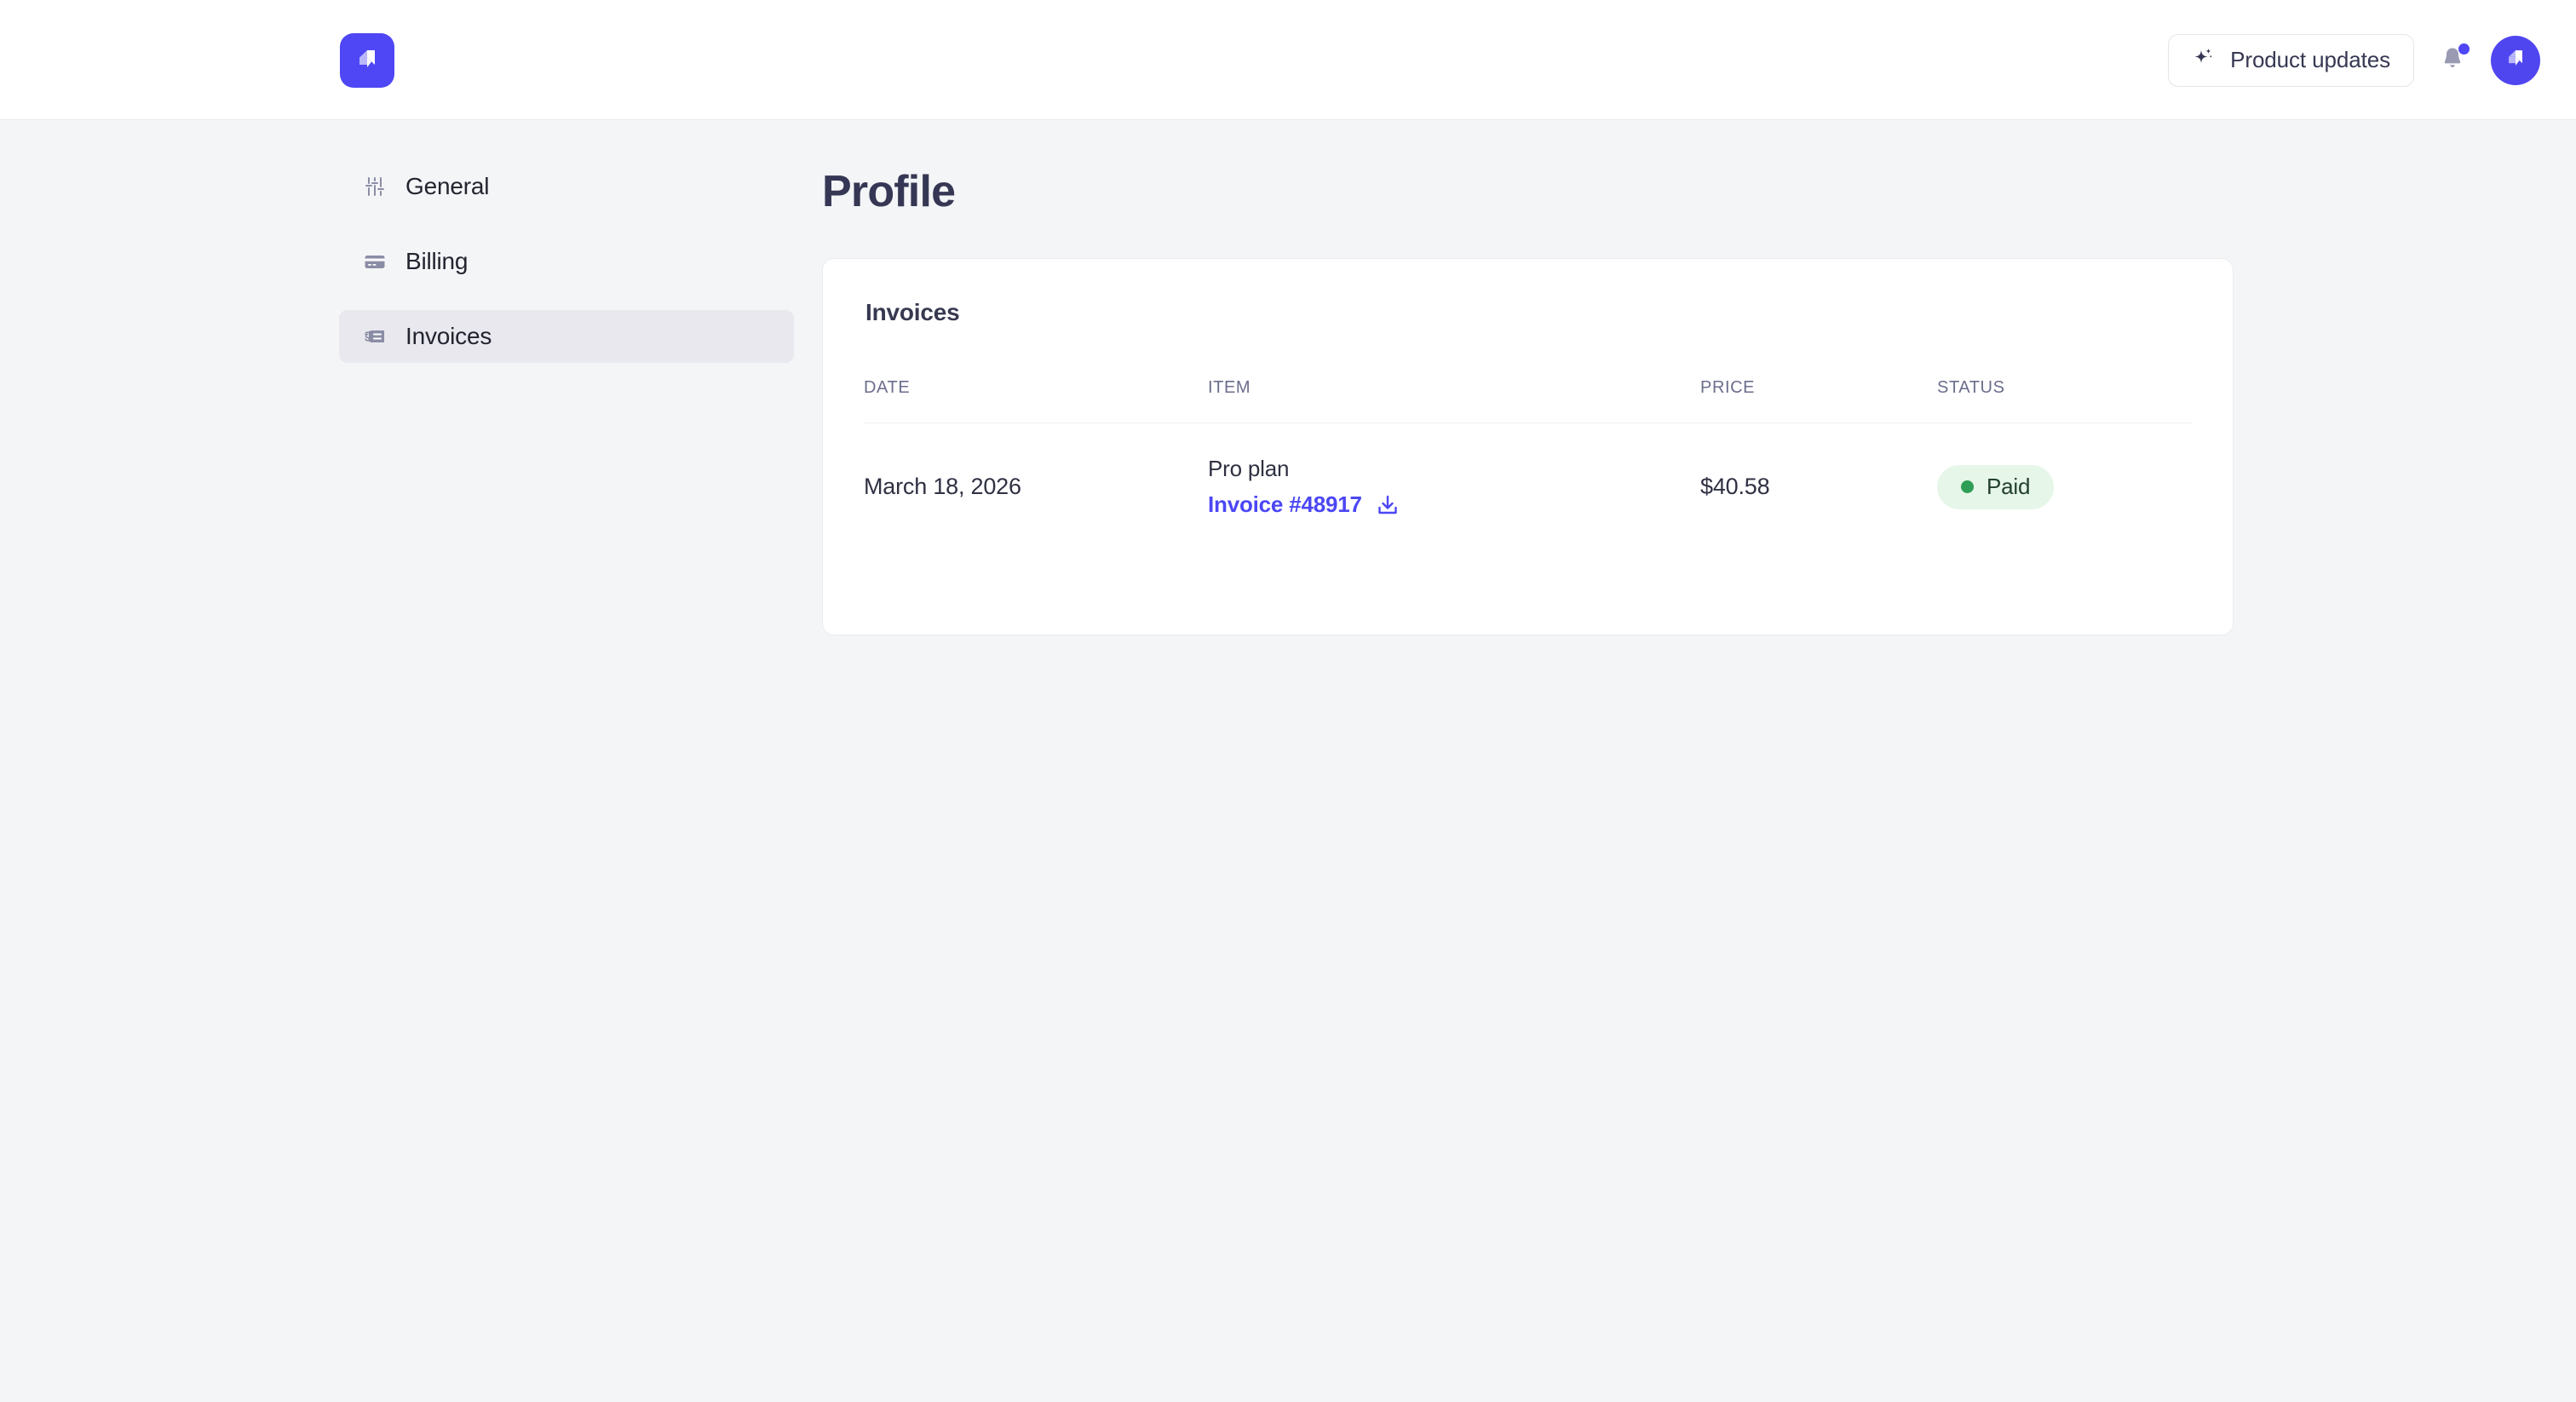 The height and width of the screenshot is (1402, 2576). What do you see at coordinates (2065, 487) in the screenshot?
I see `cell-status: Paid` at bounding box center [2065, 487].